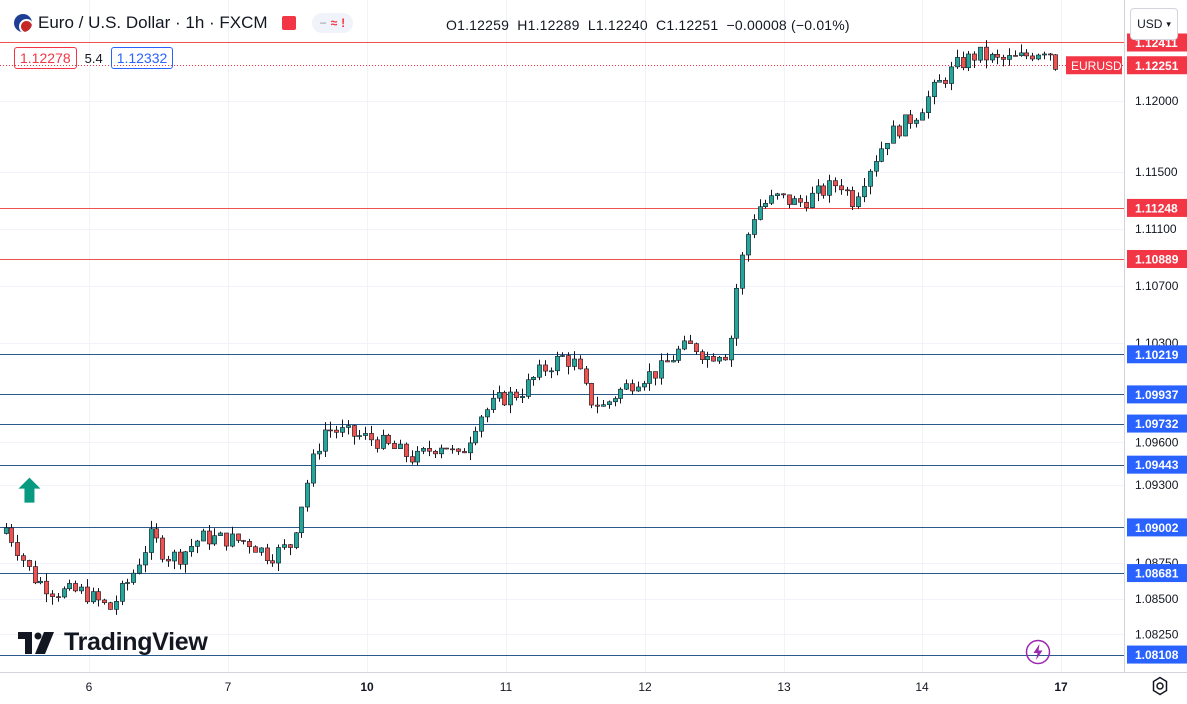 This screenshot has height=704, width=1187. Describe the element at coordinates (45, 58) in the screenshot. I see `sell-price-button: 1.12278` at that location.